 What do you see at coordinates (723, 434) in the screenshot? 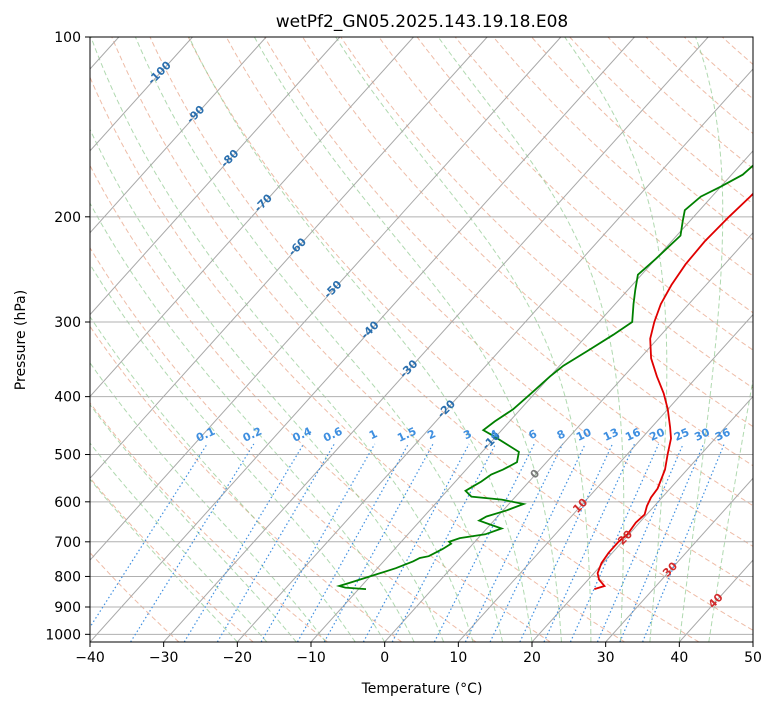
I see `mixing-ratio-label: 36` at bounding box center [723, 434].